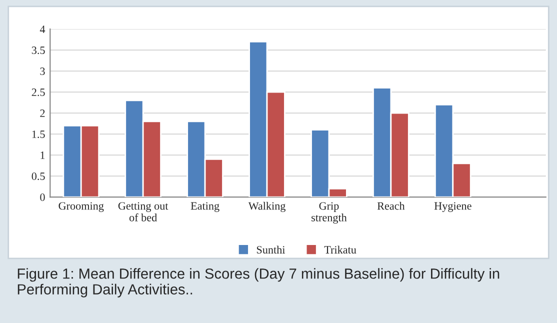 This screenshot has height=323, width=557. Describe the element at coordinates (42, 72) in the screenshot. I see `y-tick-label: 3` at that location.